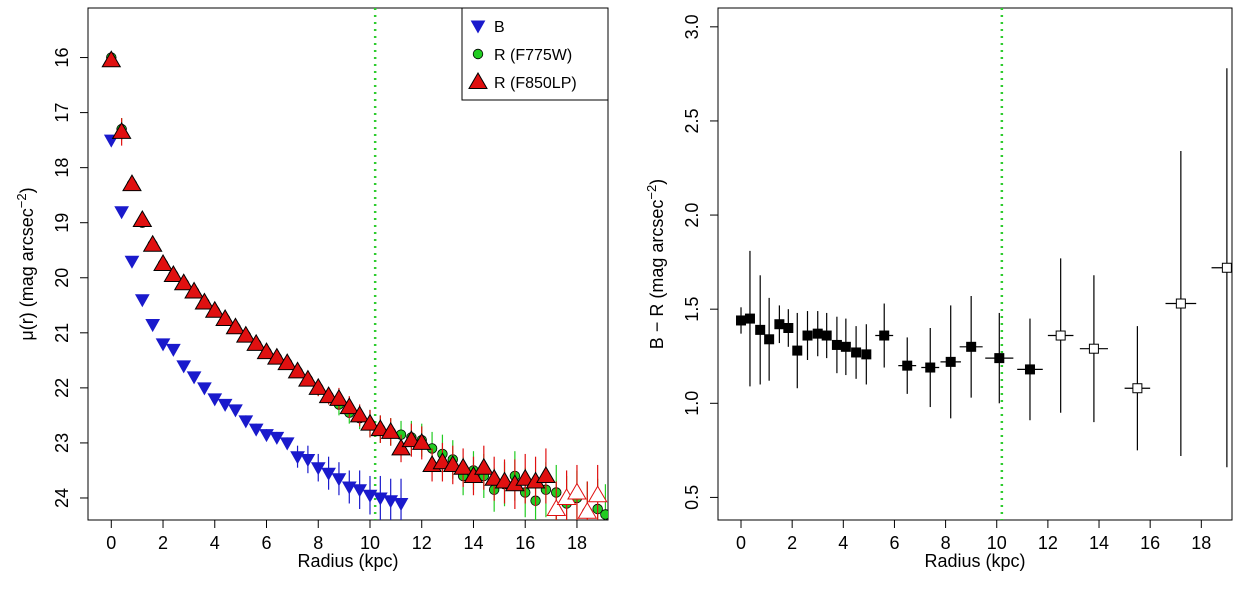 This screenshot has width=1240, height=602. I want to click on x-tick-label: 0, so click(111, 543).